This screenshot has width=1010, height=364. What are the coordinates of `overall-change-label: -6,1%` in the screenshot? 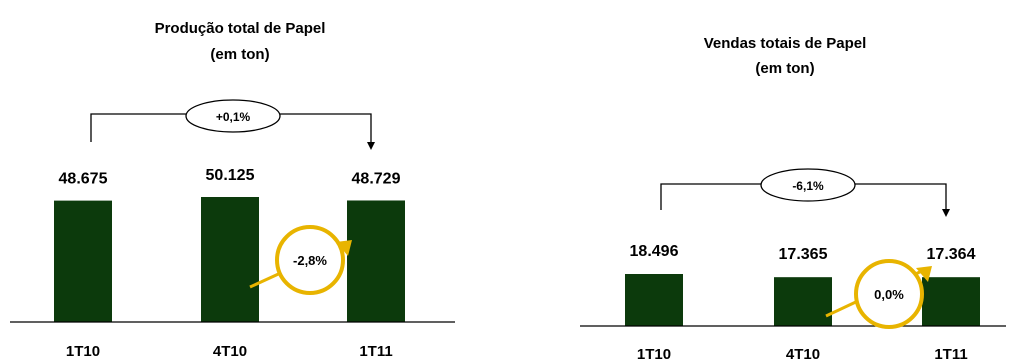 It's located at (808, 186).